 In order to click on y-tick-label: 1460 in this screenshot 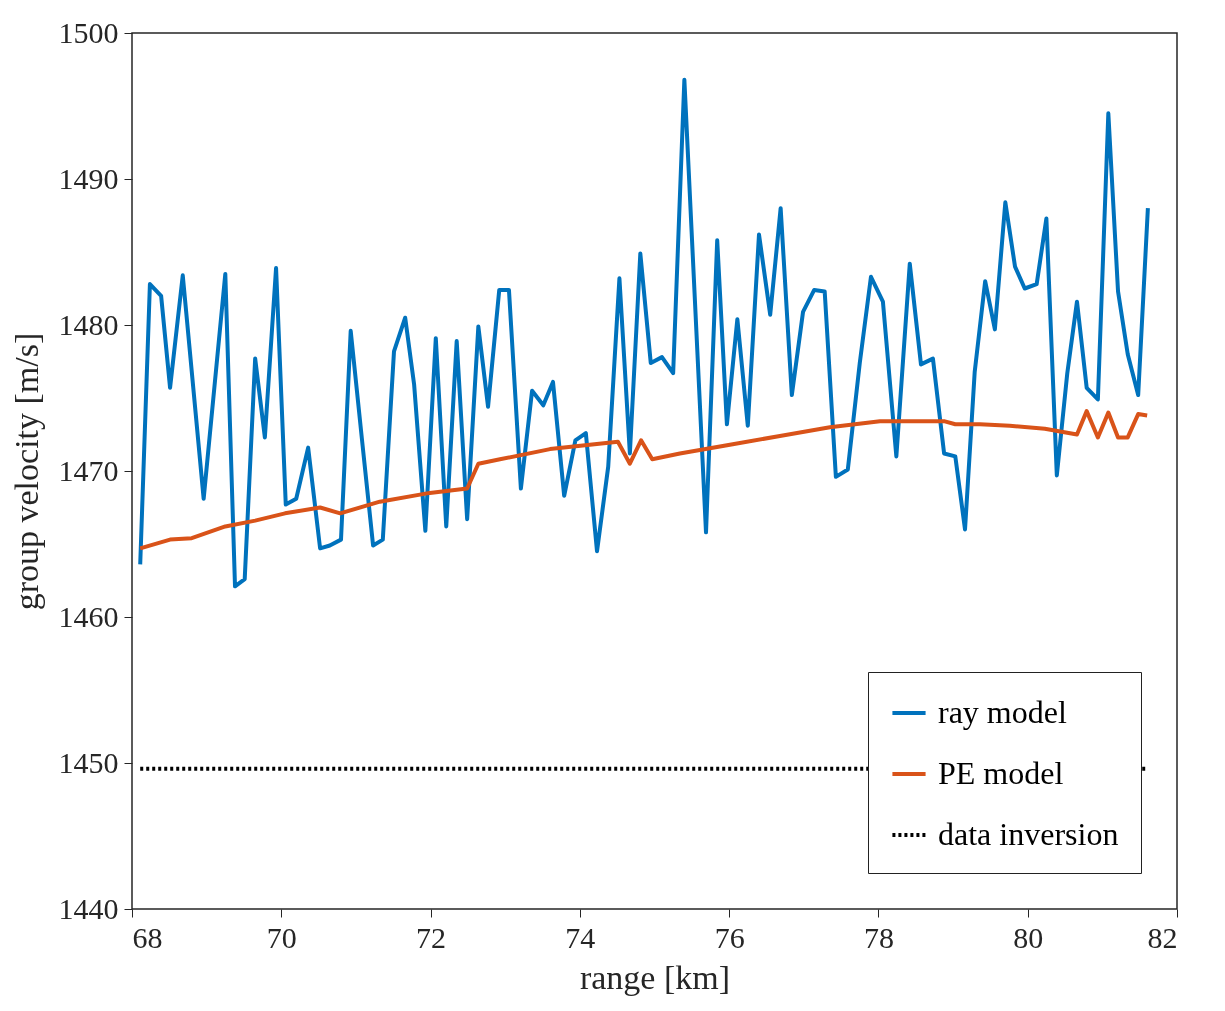, I will do `click(88, 616)`.